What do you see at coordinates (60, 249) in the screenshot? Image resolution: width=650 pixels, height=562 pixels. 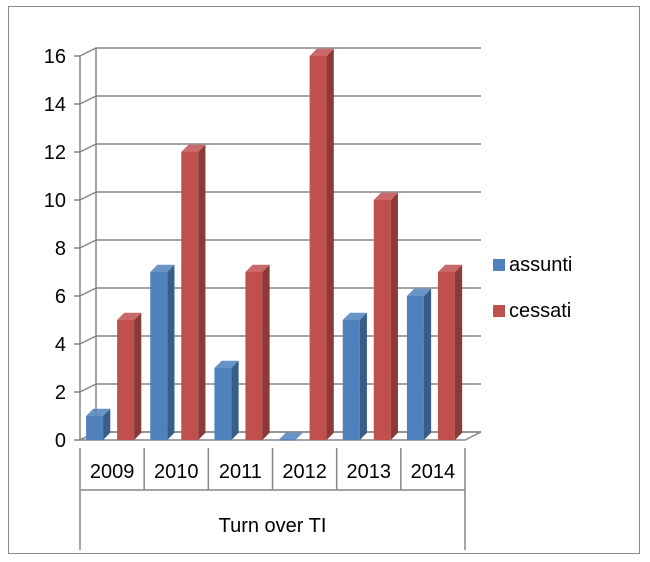 I see `y-tick-label: 8` at bounding box center [60, 249].